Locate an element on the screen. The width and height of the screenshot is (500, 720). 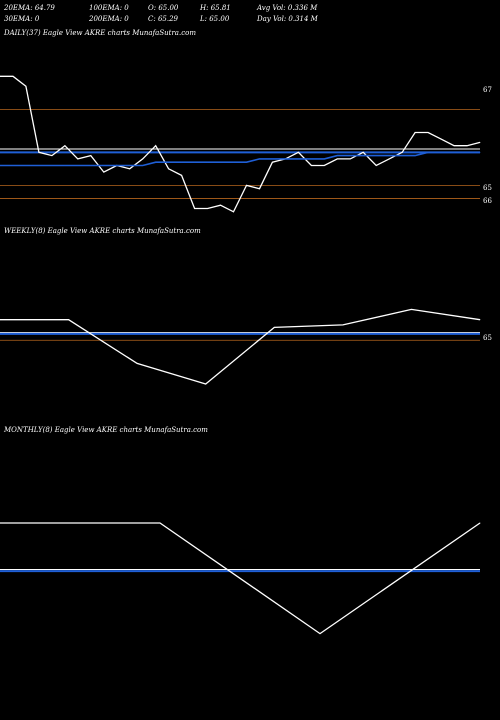
header-avg-vol: Avg Vol: 0.336 M is located at coordinates (287, 8).